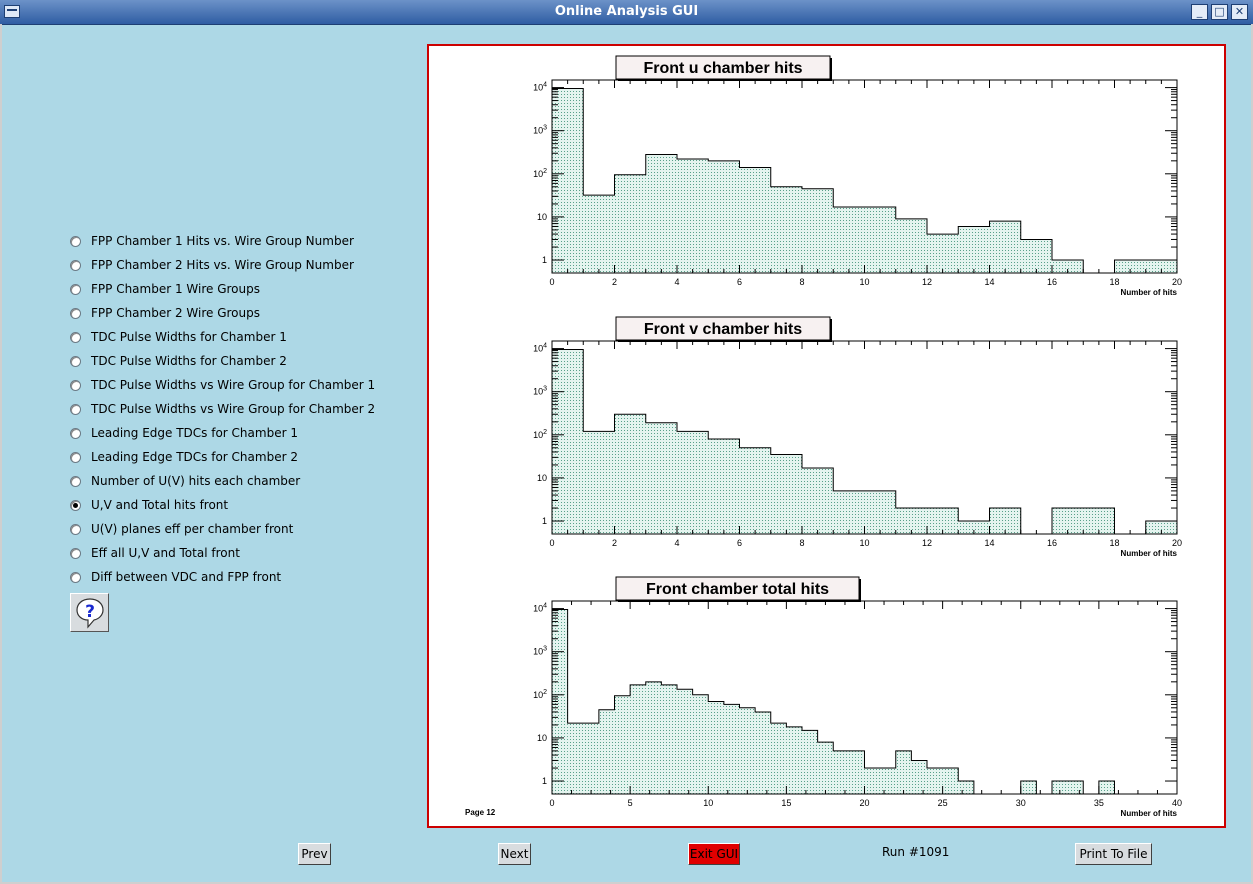  What do you see at coordinates (160, 505) in the screenshot?
I see `option-label: U,V and Total hits front` at bounding box center [160, 505].